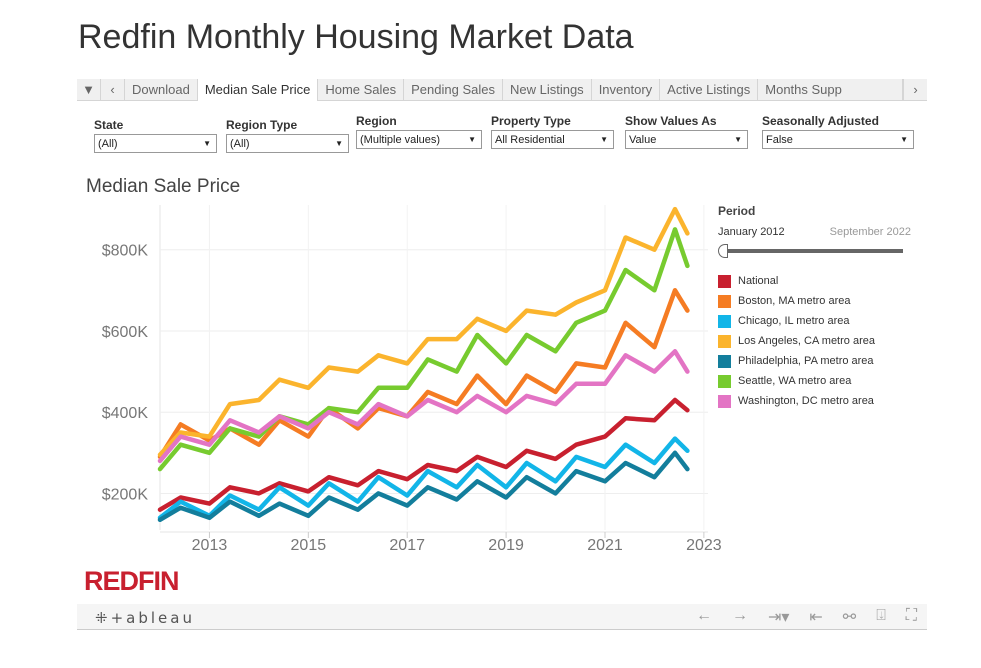  What do you see at coordinates (531, 121) in the screenshot?
I see `filter-label: Property Type` at bounding box center [531, 121].